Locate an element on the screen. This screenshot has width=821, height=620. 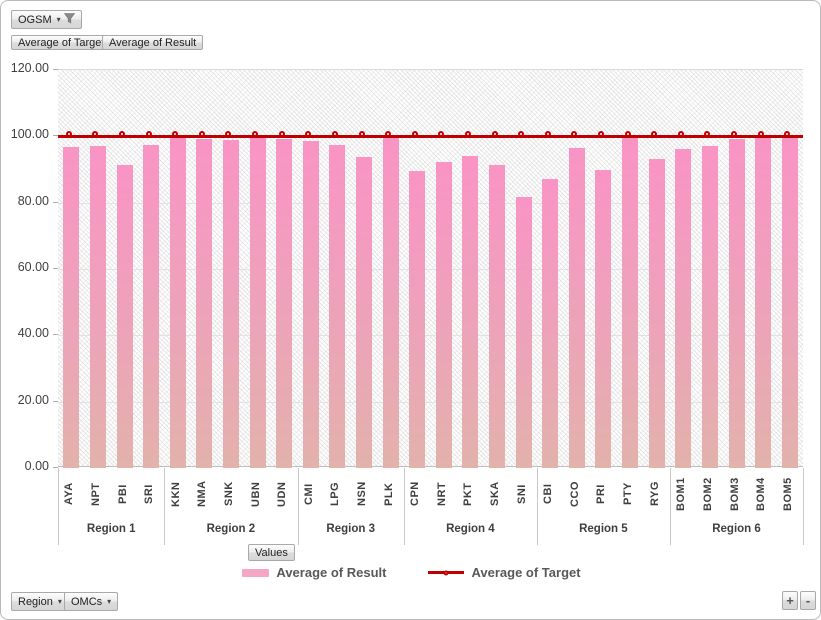
result-bar-NRT is located at coordinates (443, 314).